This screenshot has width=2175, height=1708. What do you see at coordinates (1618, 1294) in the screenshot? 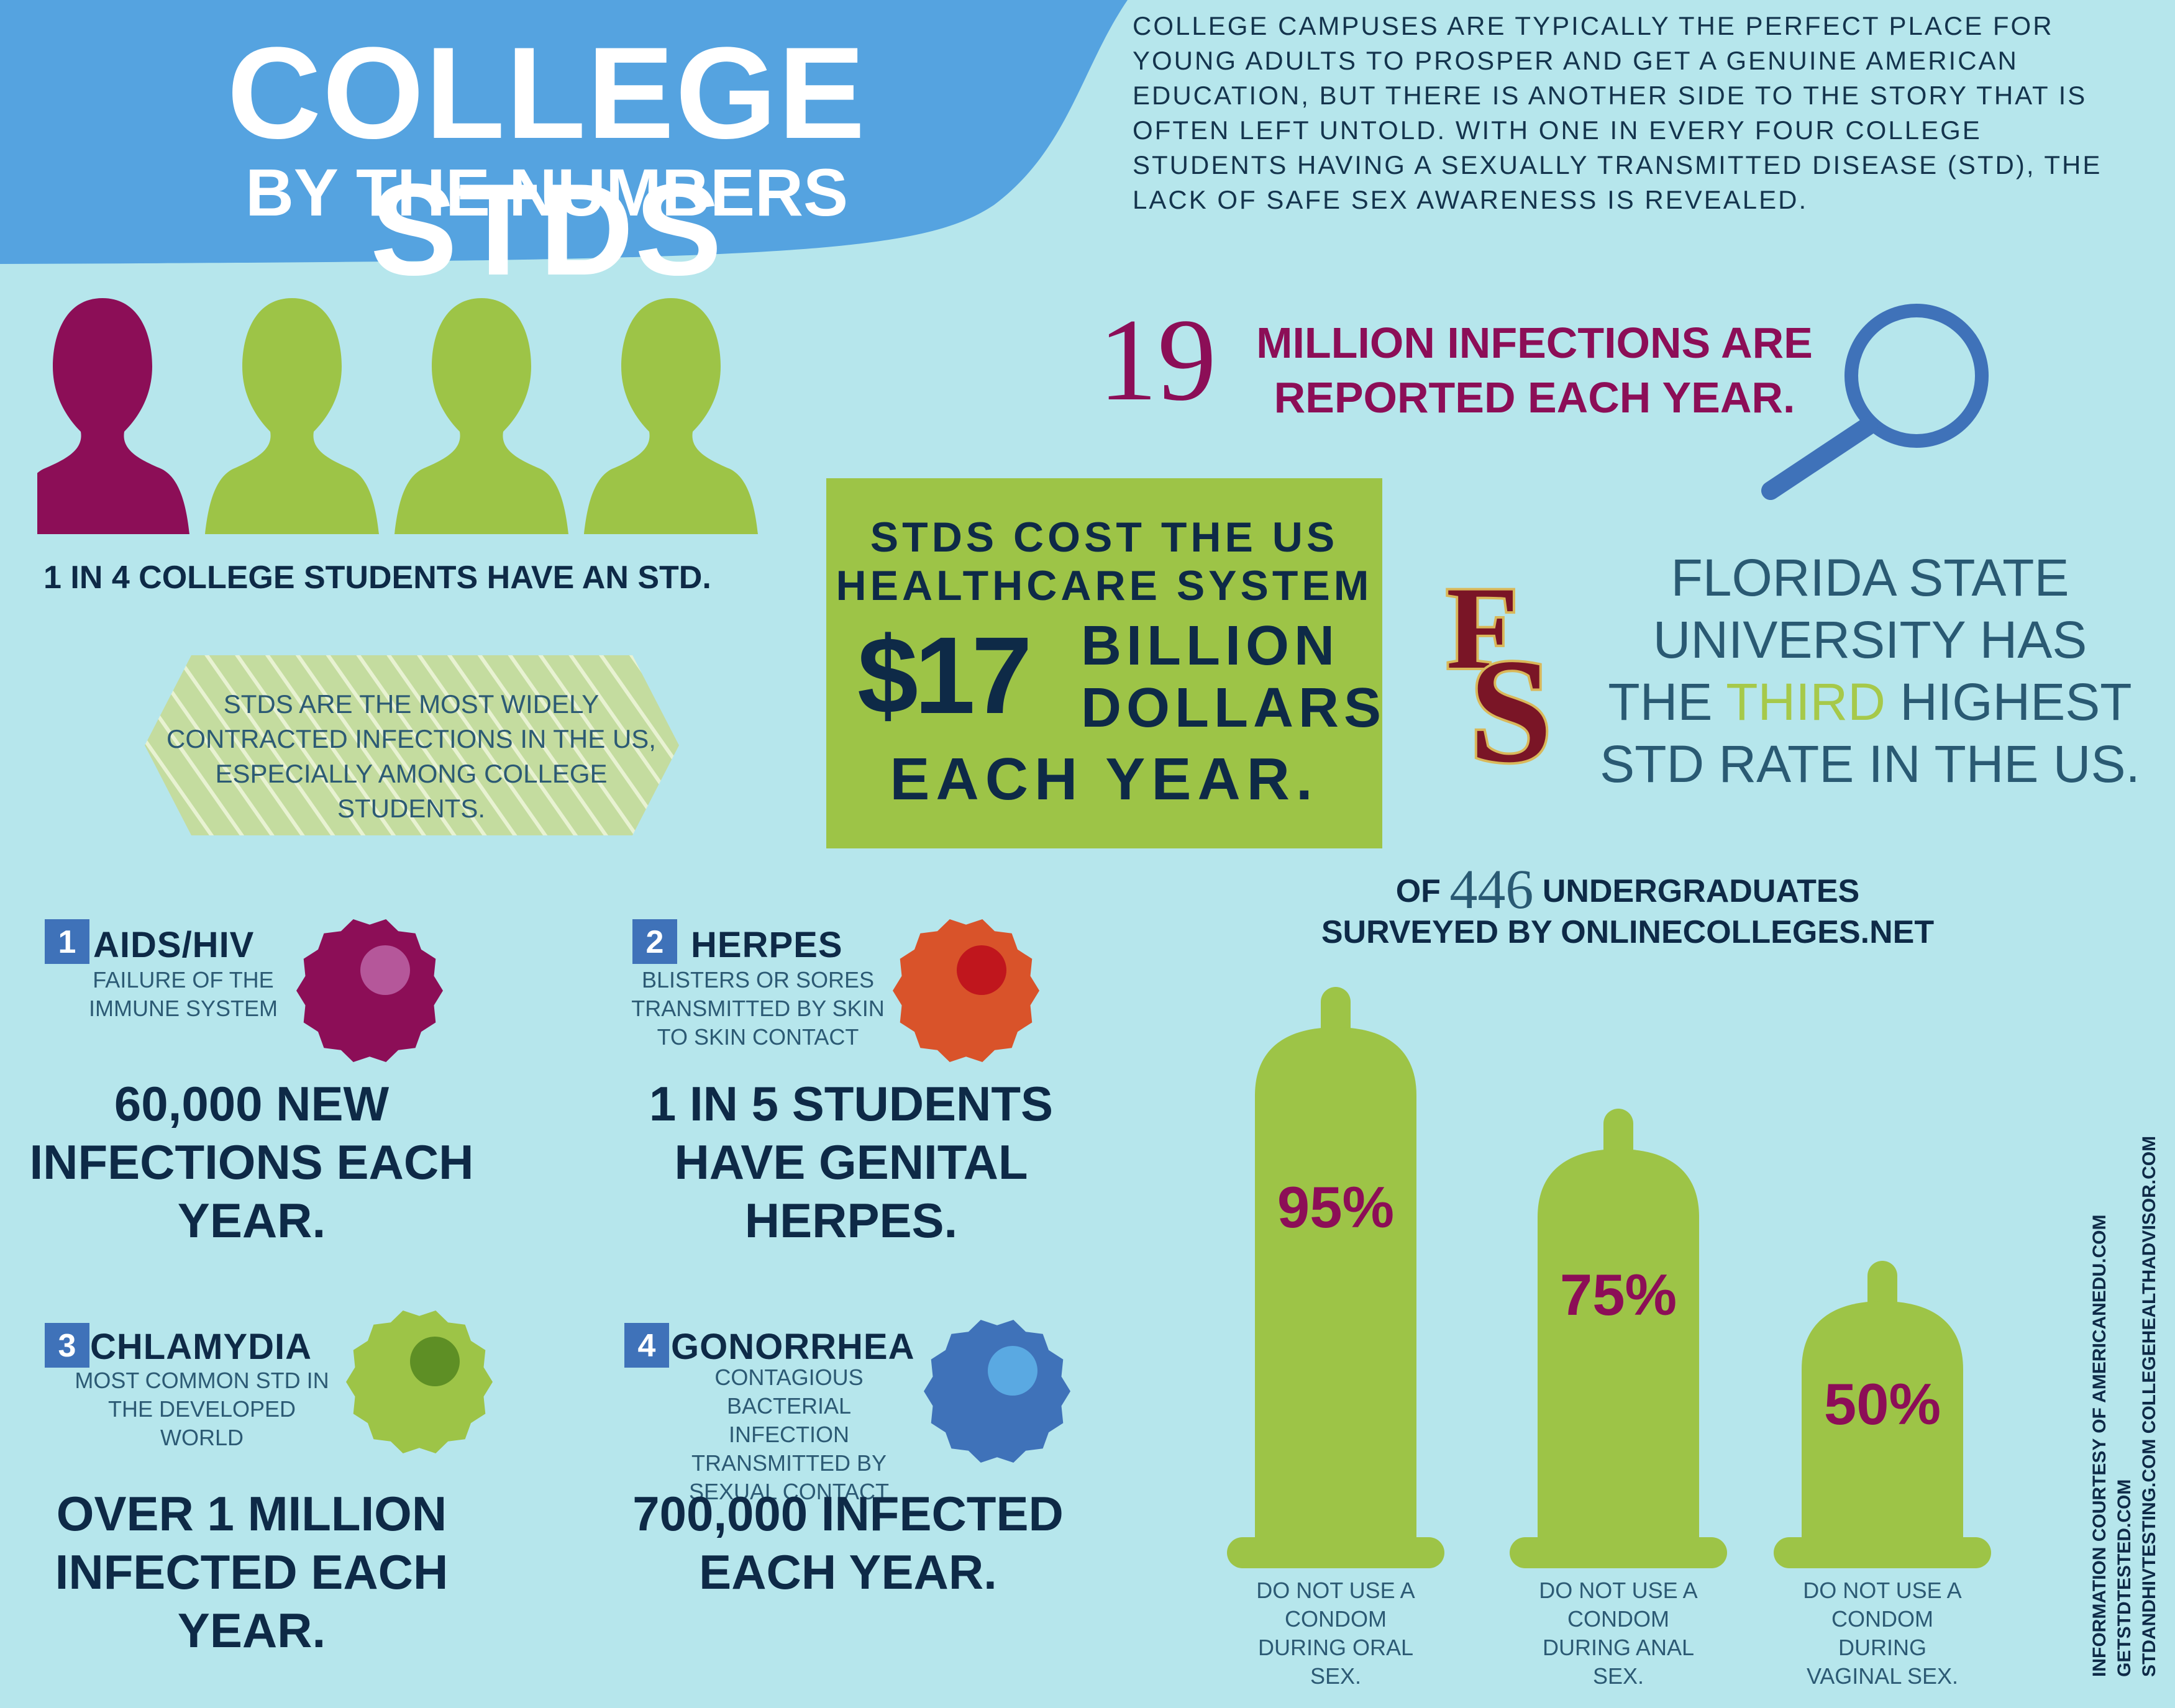
I see `chart-data-label: 75%` at bounding box center [1618, 1294].